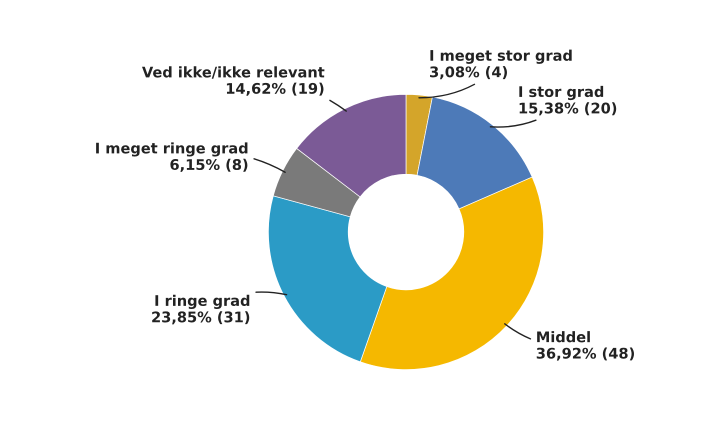 The image size is (707, 446). What do you see at coordinates (172, 149) in the screenshot?
I see `slice-label: I meget ringe grad` at bounding box center [172, 149].